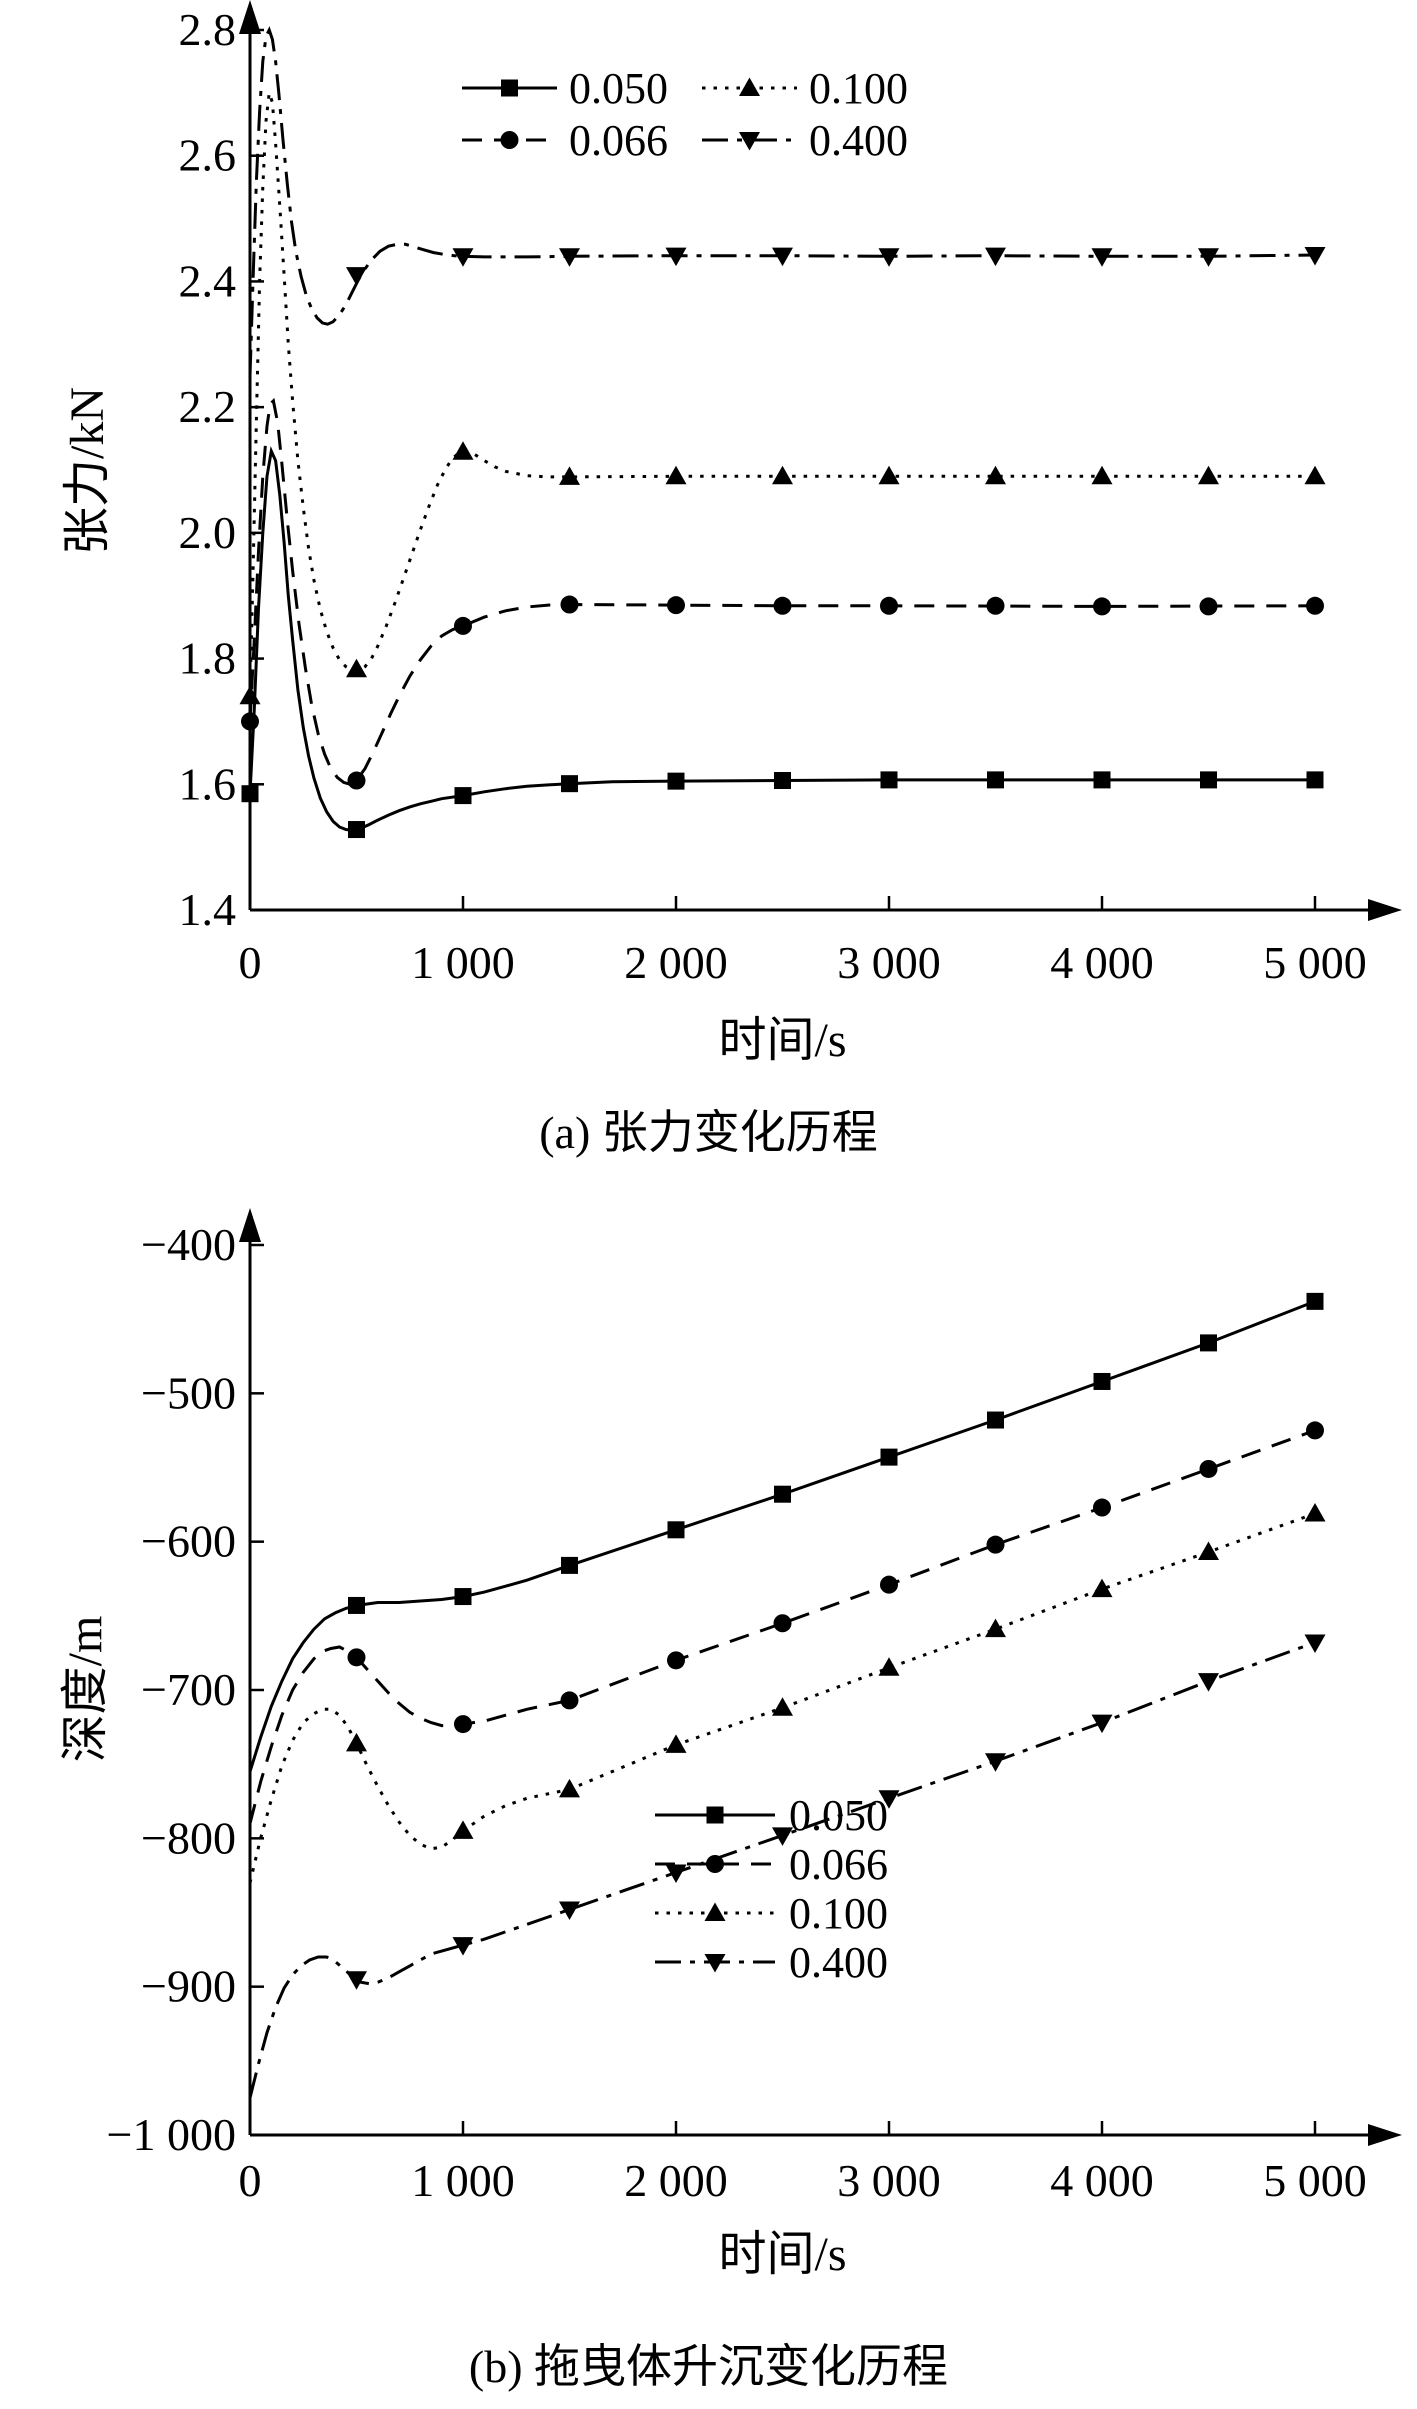 Image resolution: width=1417 pixels, height=2409 pixels. What do you see at coordinates (708, 2366) in the screenshot?
I see `panel-b-caption: (b) 拖曳体升沉变化历程` at bounding box center [708, 2366].